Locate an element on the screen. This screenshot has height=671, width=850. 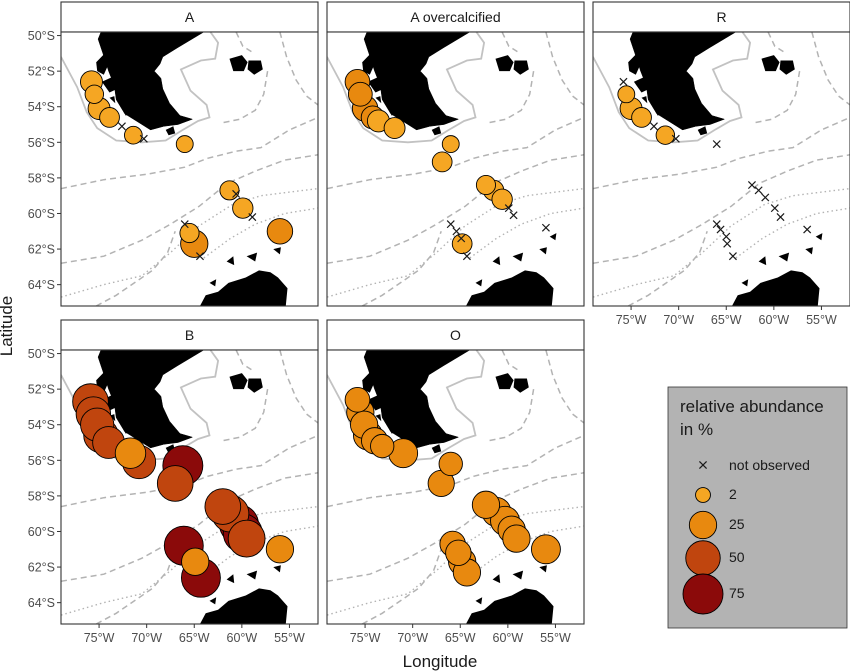
legend-key-not-observed is located at coordinates (703, 465).